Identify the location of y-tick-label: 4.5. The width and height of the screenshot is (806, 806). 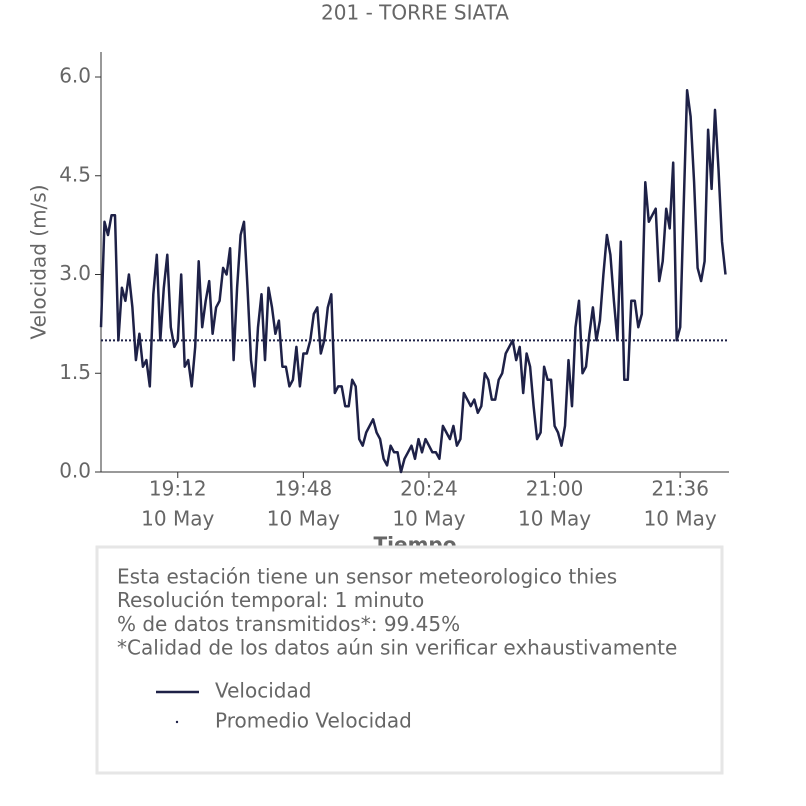
(75, 174).